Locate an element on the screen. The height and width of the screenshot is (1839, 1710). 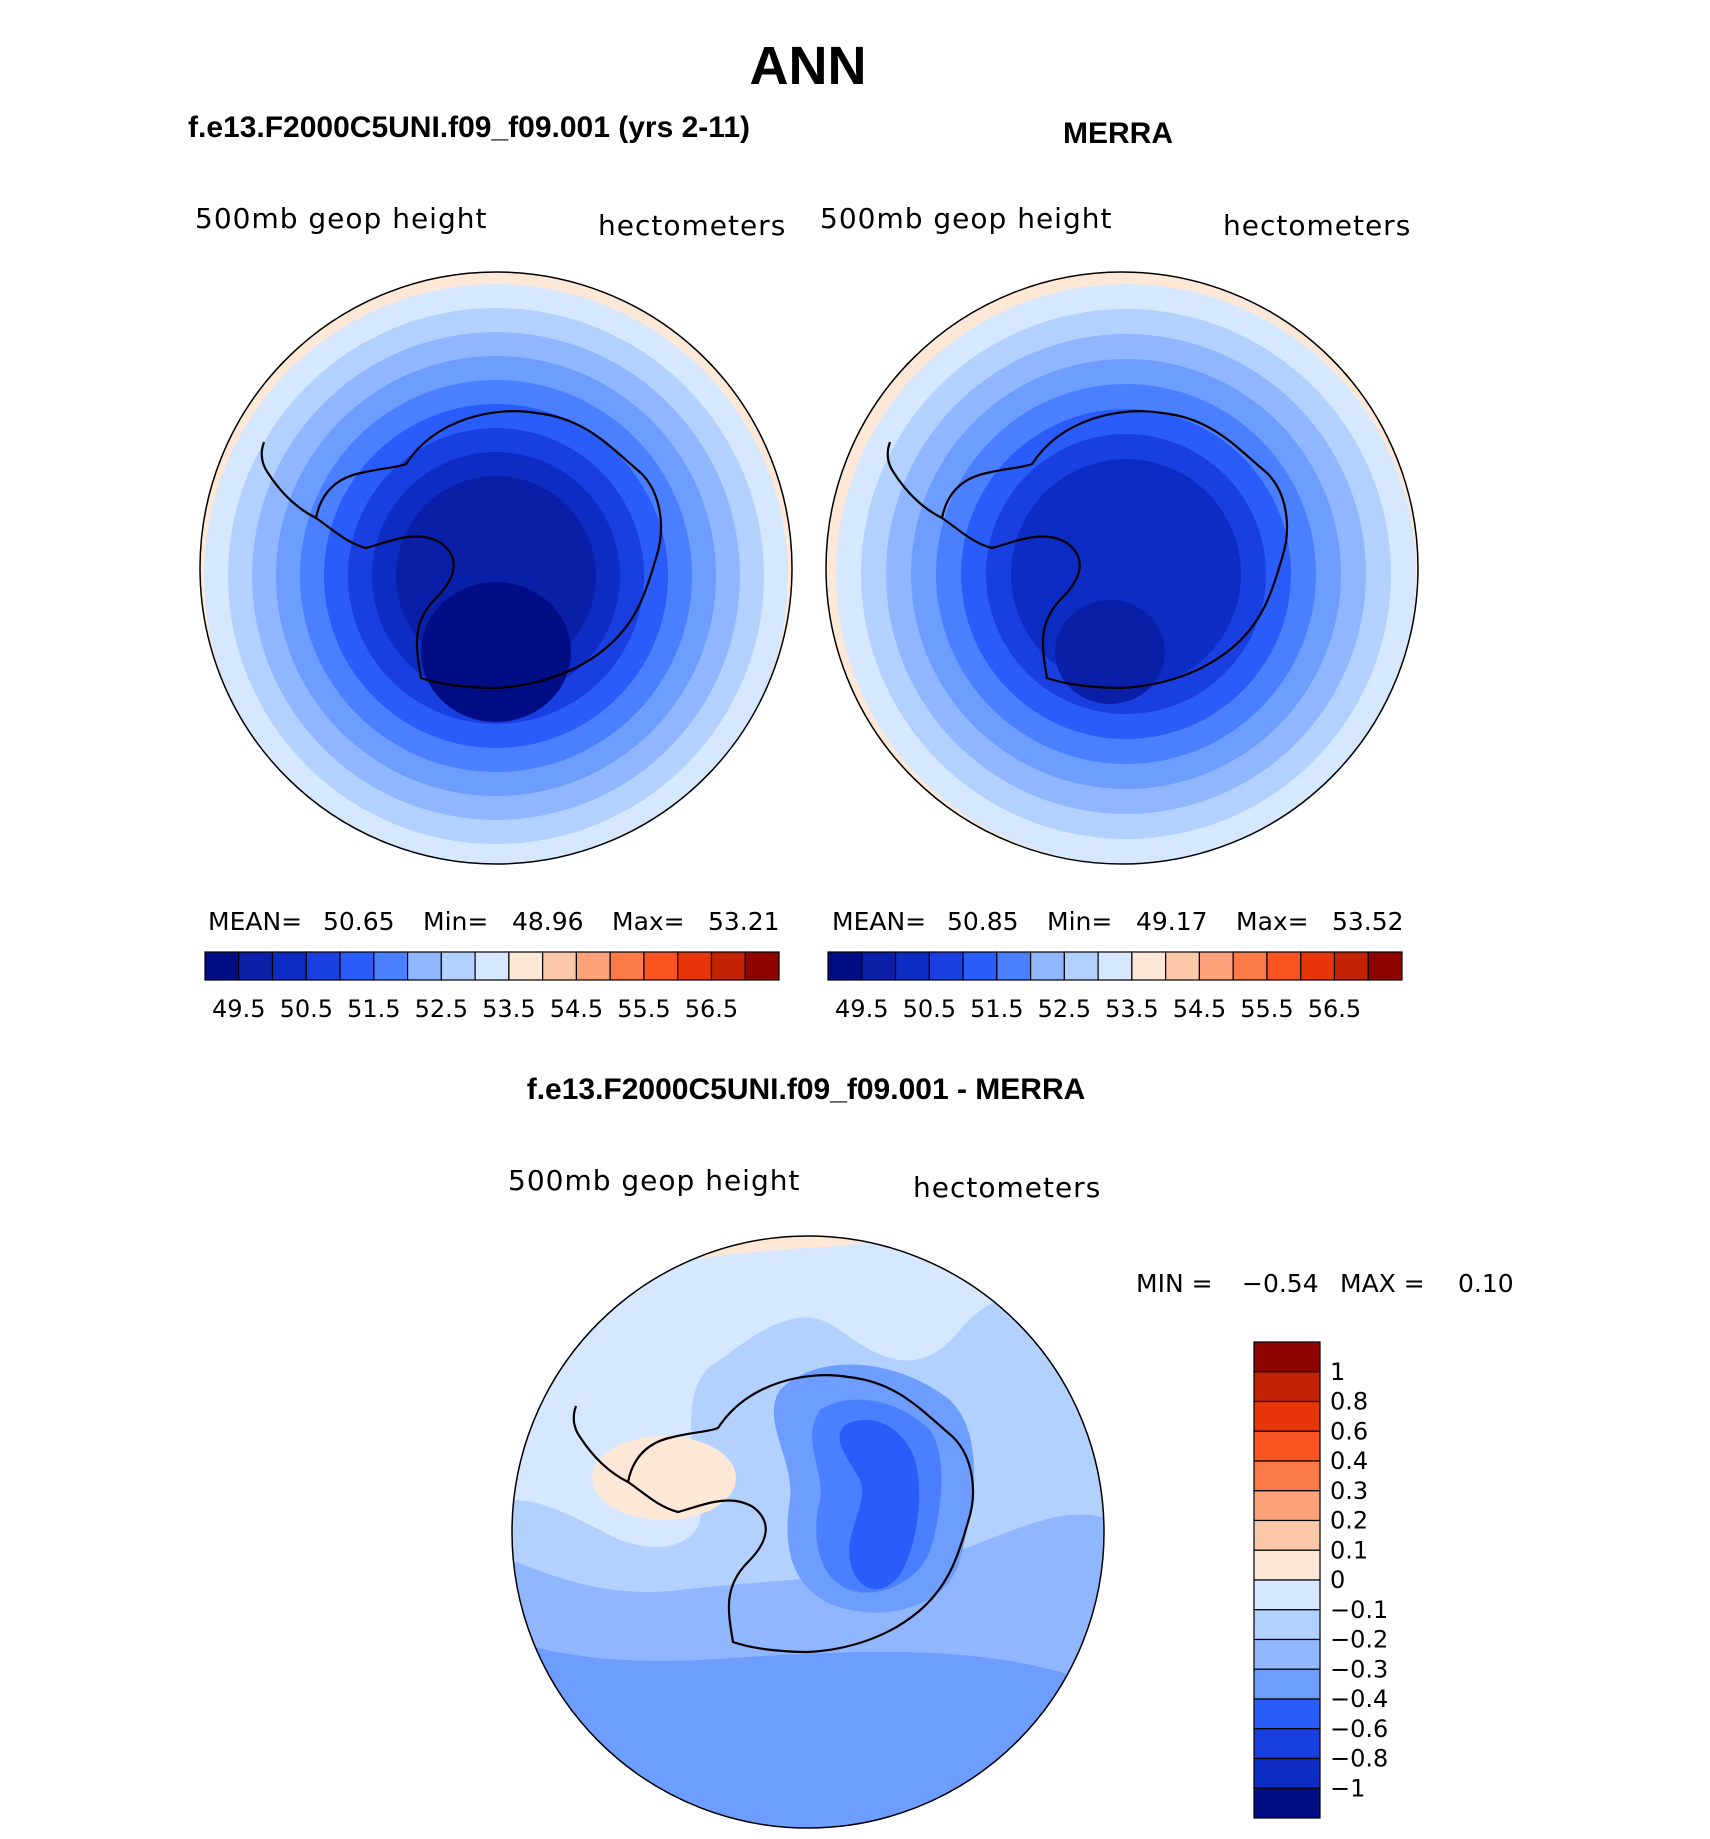
contour-rings-model is located at coordinates (496, 568).